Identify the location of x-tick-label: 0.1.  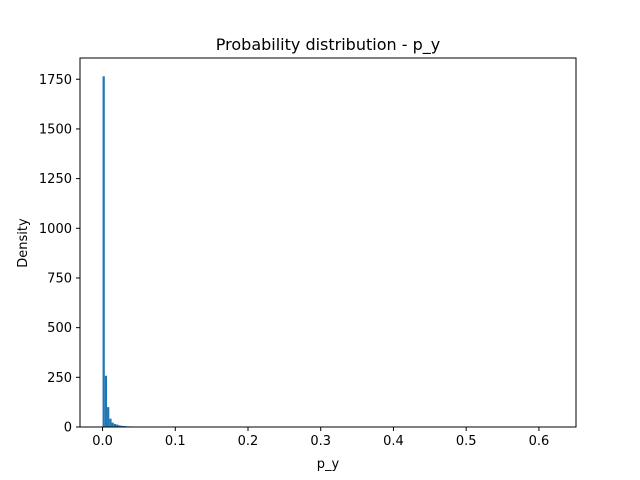
(175, 441).